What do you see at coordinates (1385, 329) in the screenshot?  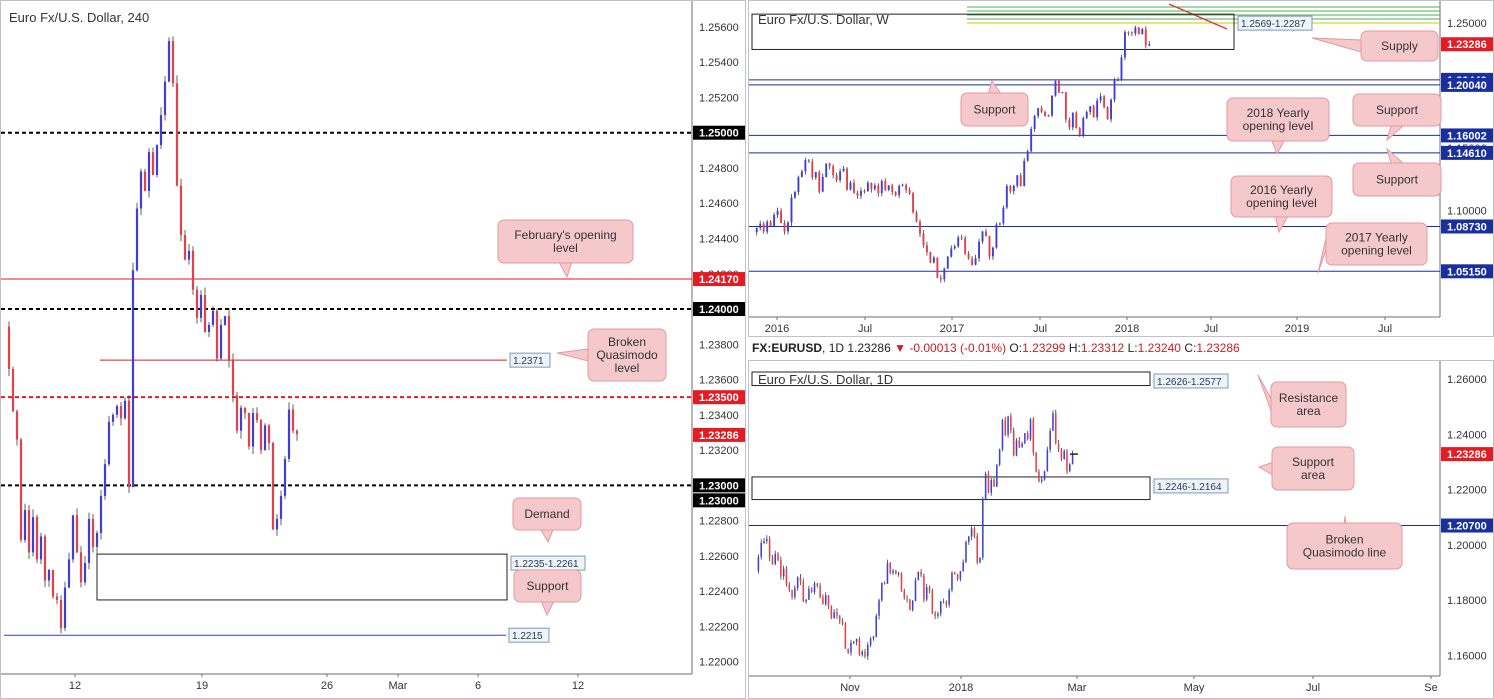 I see `time-tick-label: Jul` at bounding box center [1385, 329].